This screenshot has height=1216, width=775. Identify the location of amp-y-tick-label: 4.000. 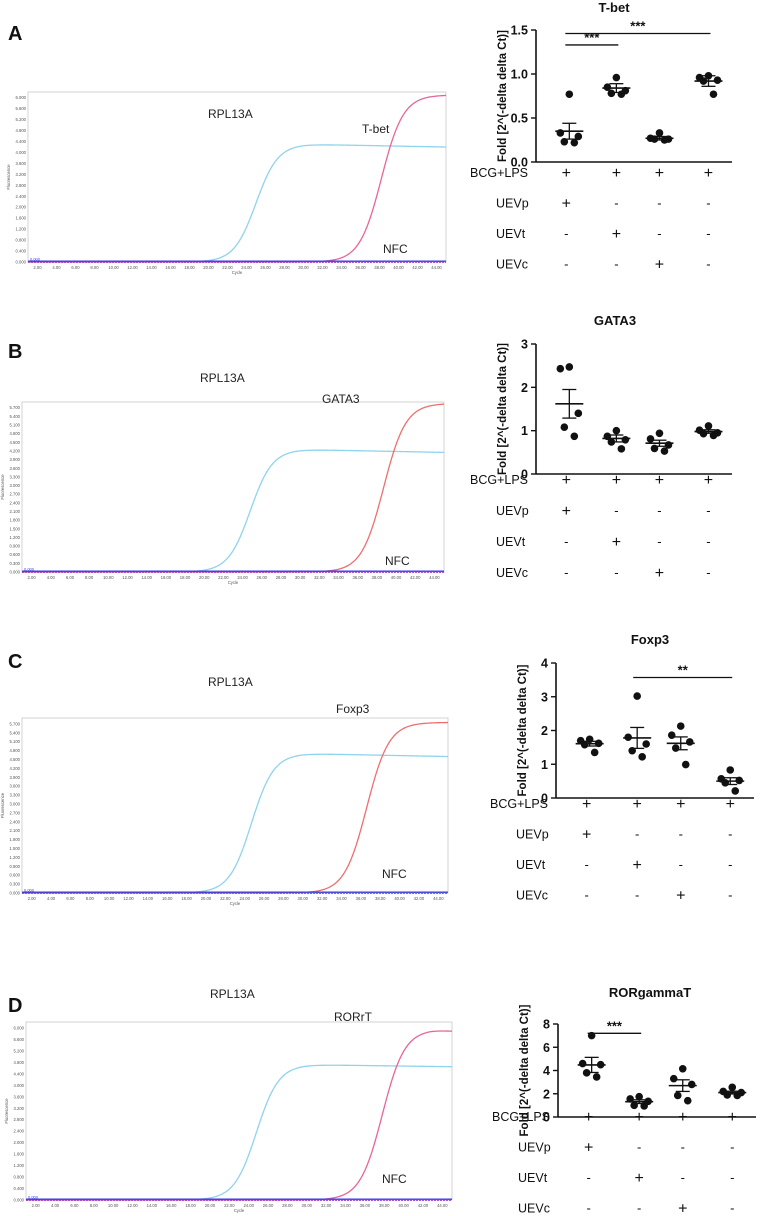
(21, 152).